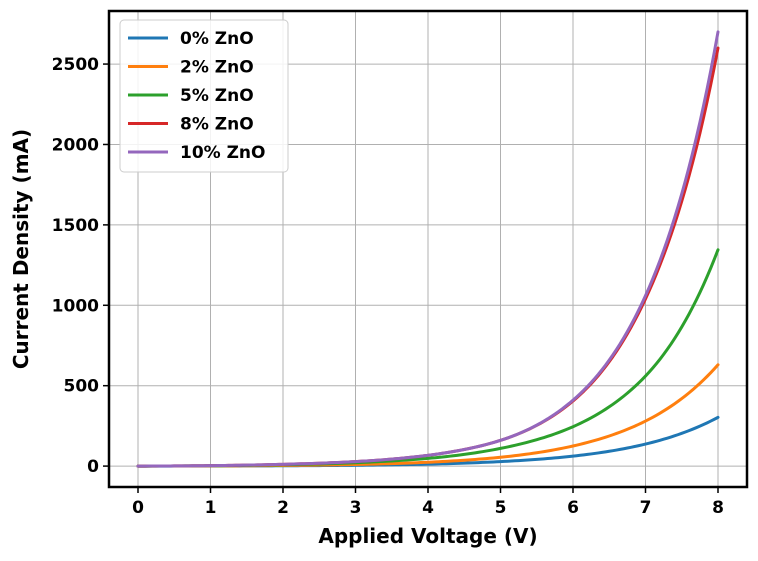  What do you see at coordinates (217, 96) in the screenshot?
I see `legend-label-5pct-zno: 5% ZnO` at bounding box center [217, 96].